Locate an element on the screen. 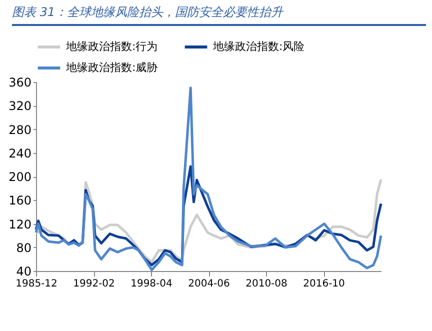 The image size is (432, 331). x-tick-label: 2004-06 is located at coordinates (209, 284).